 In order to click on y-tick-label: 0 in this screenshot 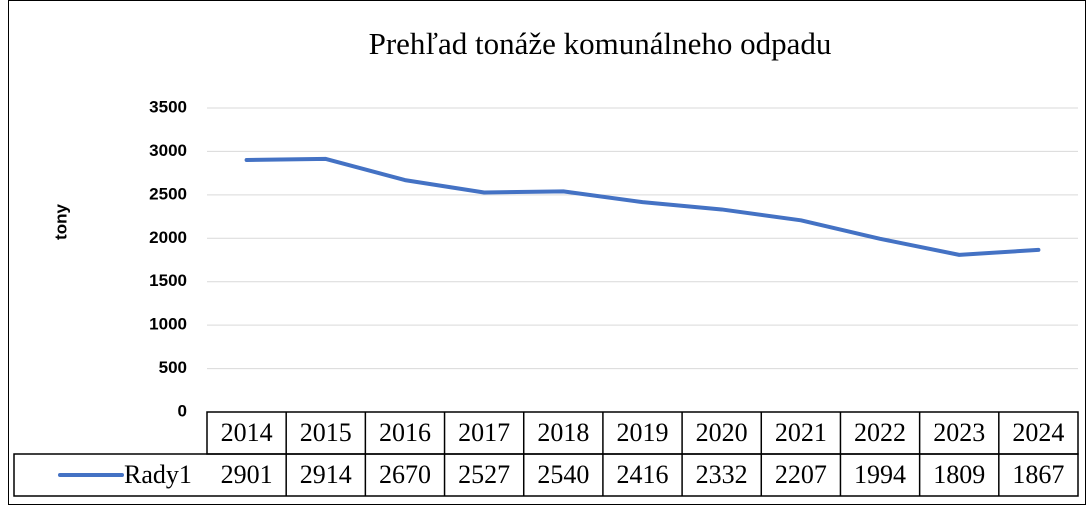, I will do `click(182, 410)`.